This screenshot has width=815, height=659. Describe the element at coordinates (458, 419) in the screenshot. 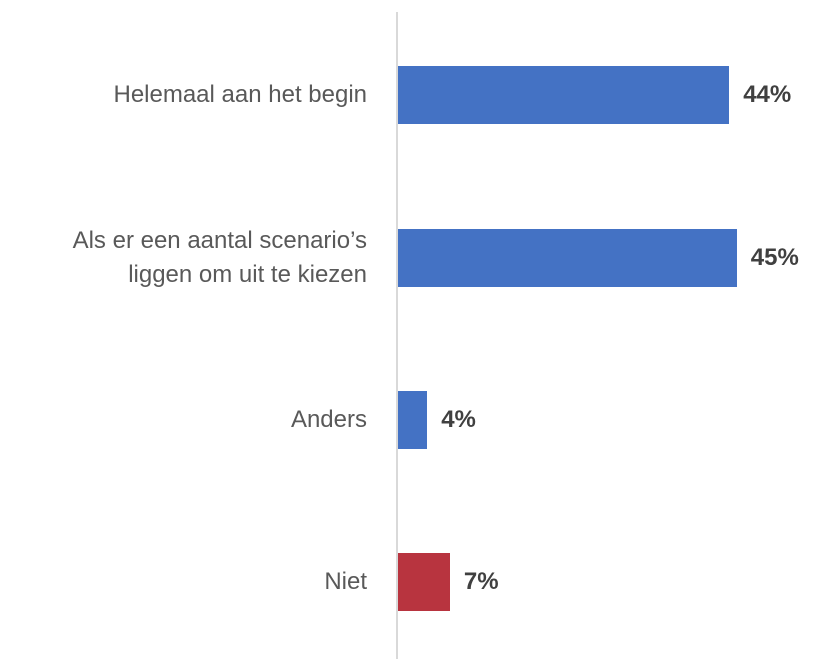

I see `value-label: 4%` at that location.